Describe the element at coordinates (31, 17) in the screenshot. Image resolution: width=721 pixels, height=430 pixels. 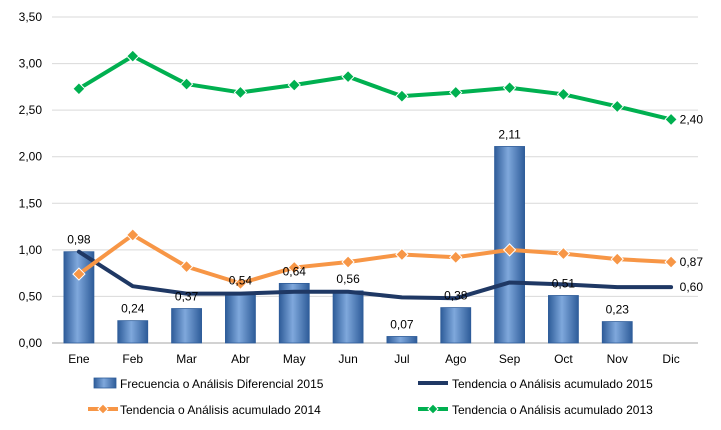
I see `y-tick-label: 3,50` at that location.